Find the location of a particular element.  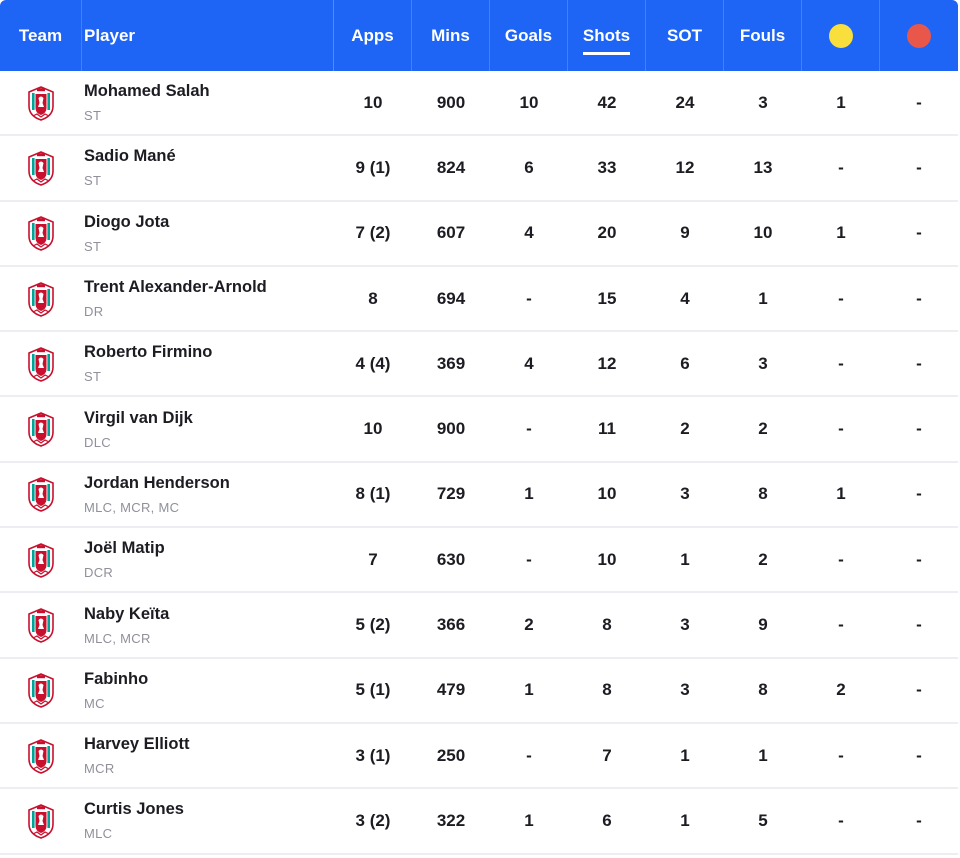

header-shots: Shots is located at coordinates (607, 35).